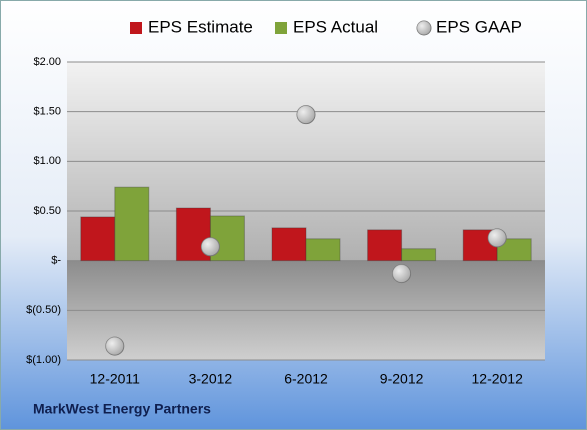 The image size is (587, 430). What do you see at coordinates (47, 62) in the screenshot?
I see `y-tick-label: $2.00` at bounding box center [47, 62].